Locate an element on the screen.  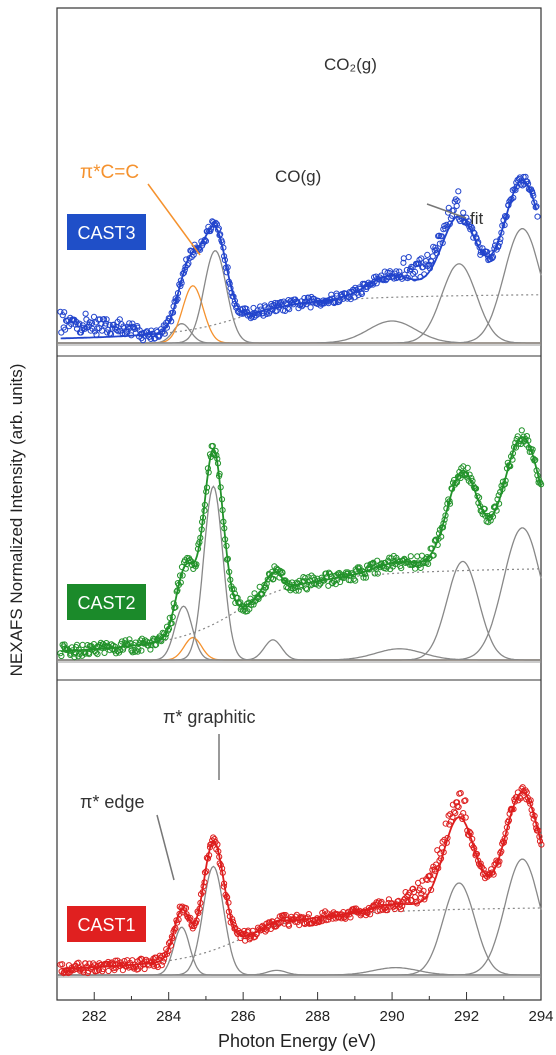
sample-label-cast1: CAST1 is located at coordinates (106, 925).